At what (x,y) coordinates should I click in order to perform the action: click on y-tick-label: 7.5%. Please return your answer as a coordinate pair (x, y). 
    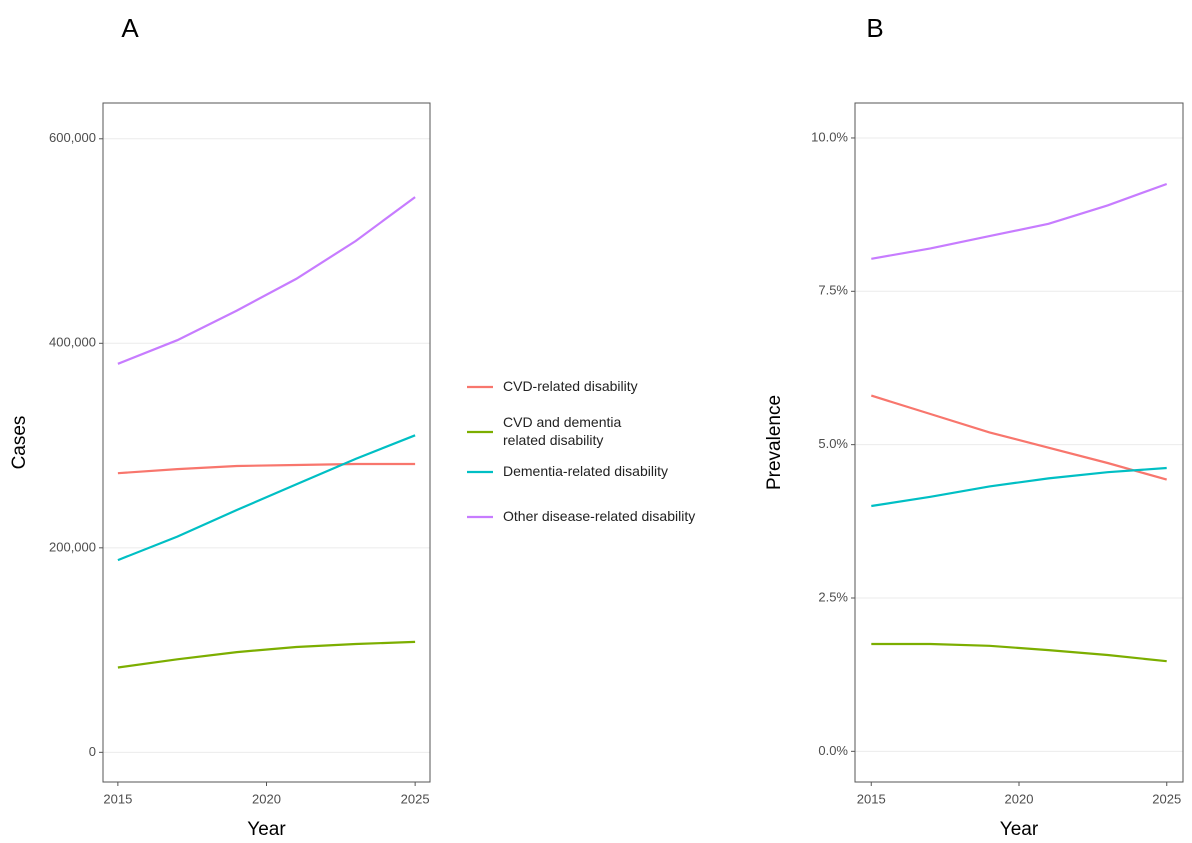
    Looking at the image, I should click on (833, 290).